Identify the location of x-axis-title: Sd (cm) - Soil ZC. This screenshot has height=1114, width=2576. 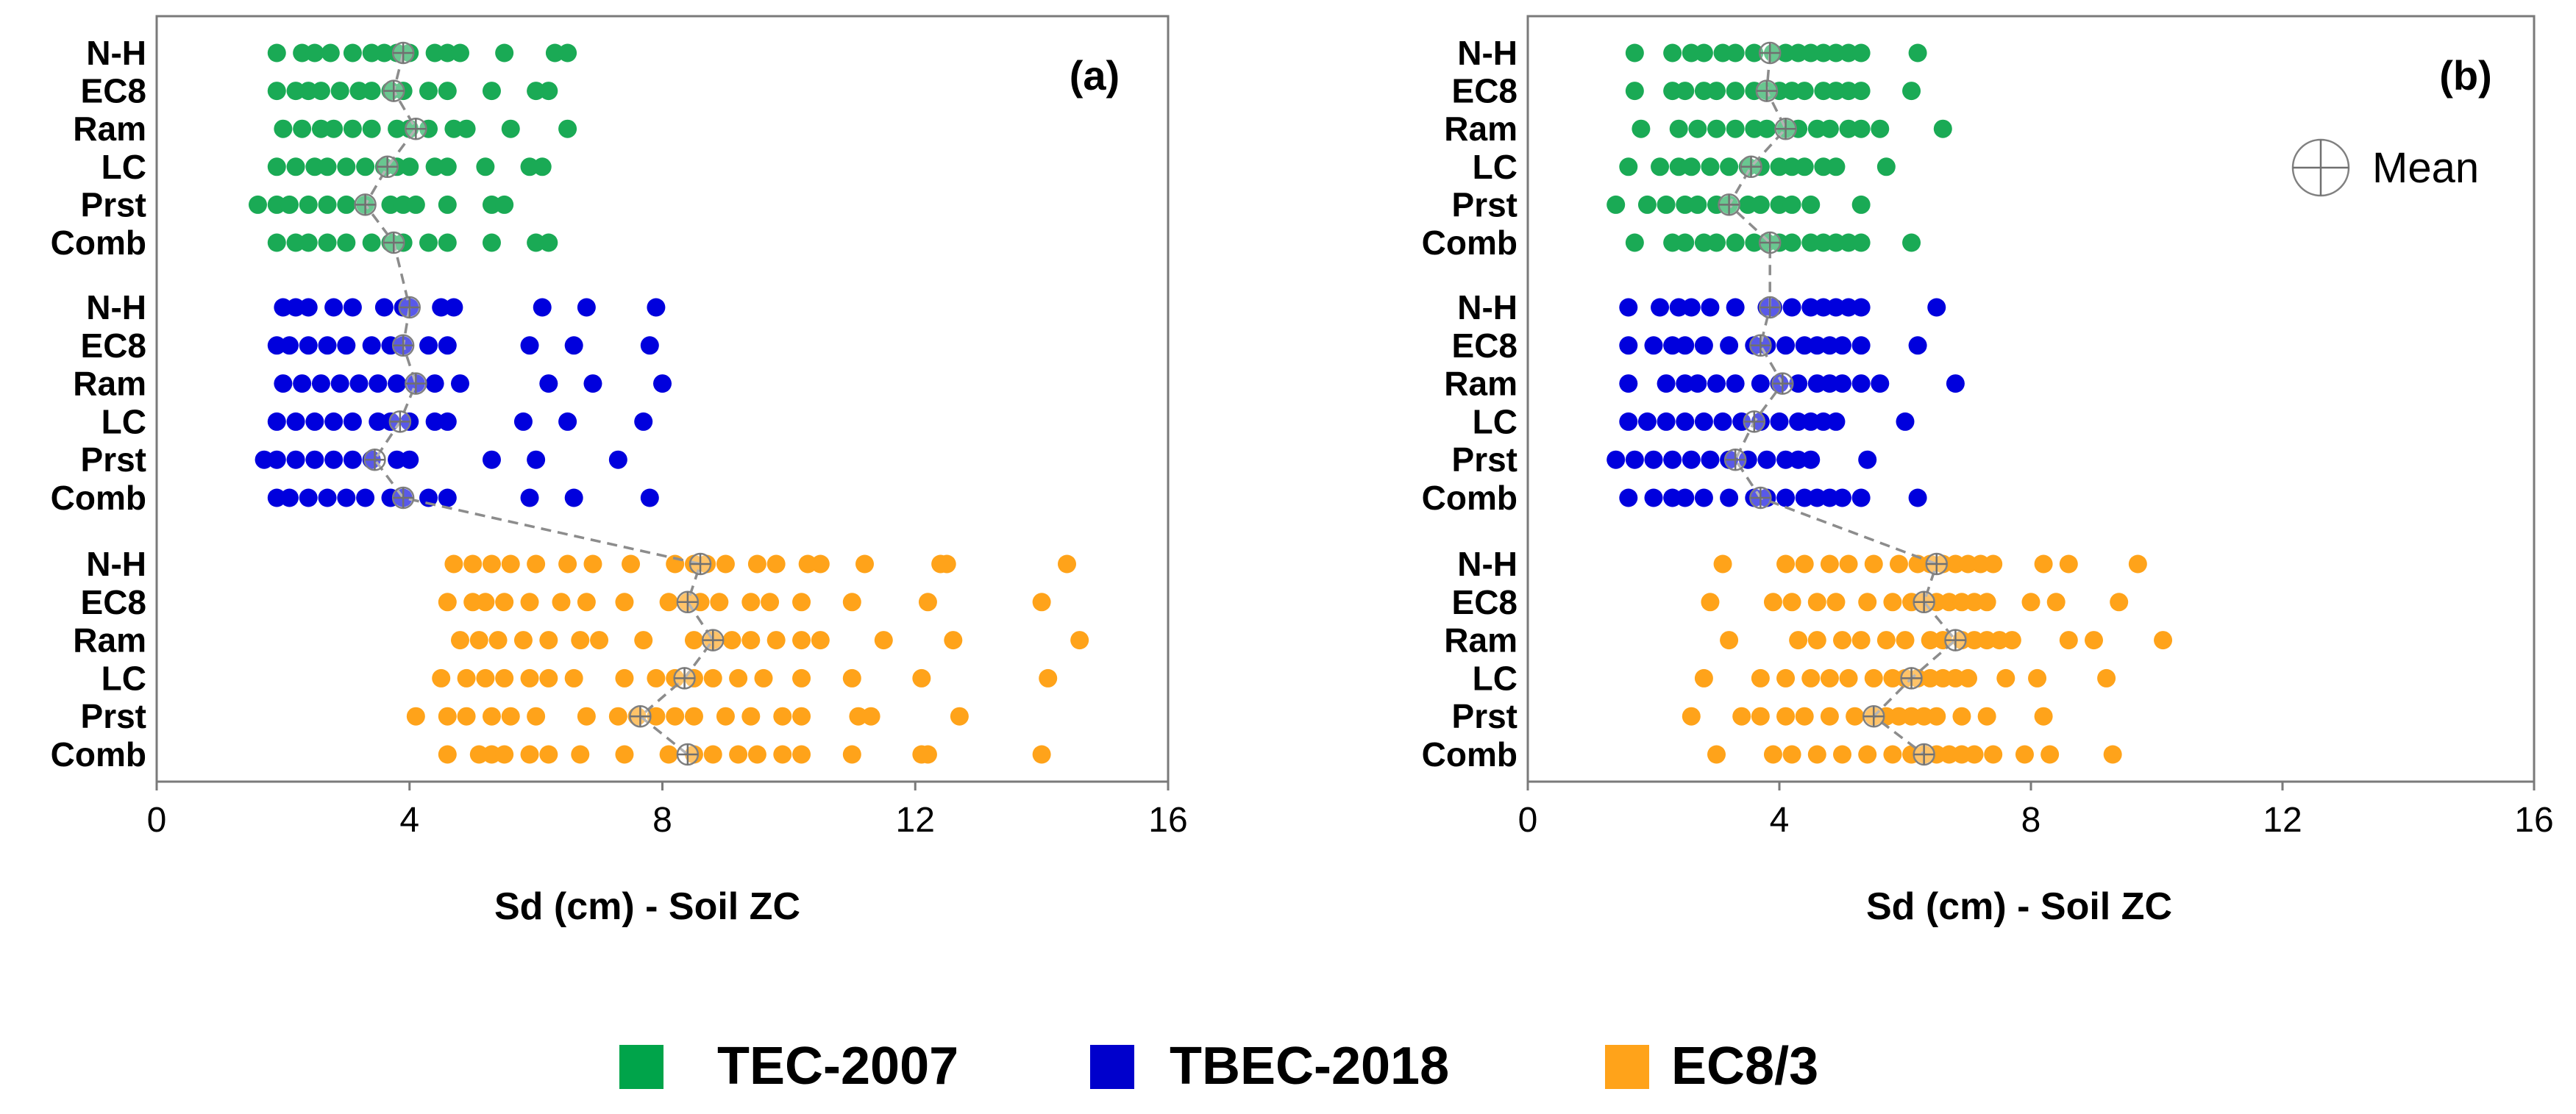
(647, 906).